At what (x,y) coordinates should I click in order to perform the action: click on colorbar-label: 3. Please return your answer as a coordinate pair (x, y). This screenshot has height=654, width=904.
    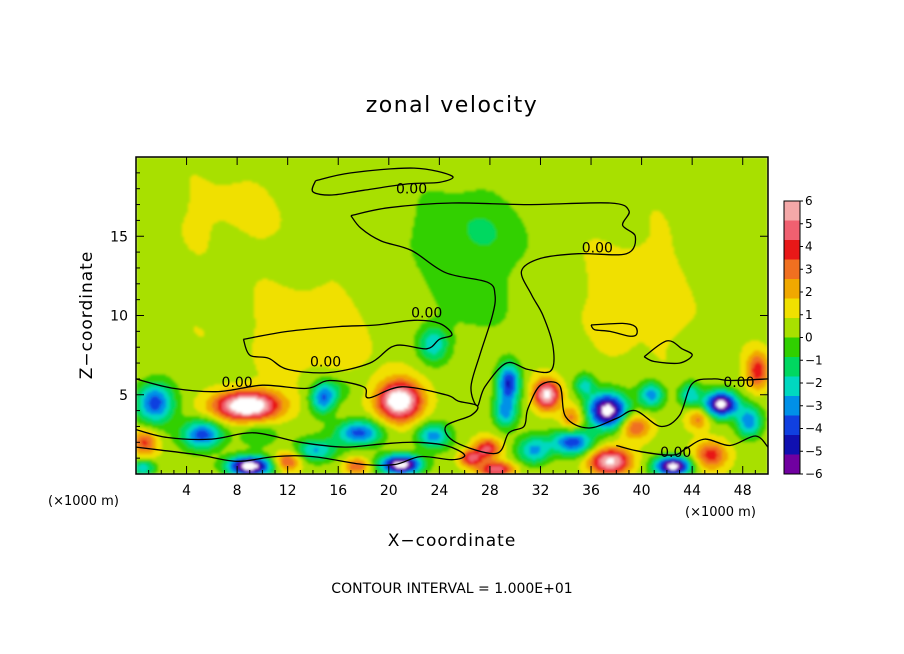
    Looking at the image, I should click on (809, 269).